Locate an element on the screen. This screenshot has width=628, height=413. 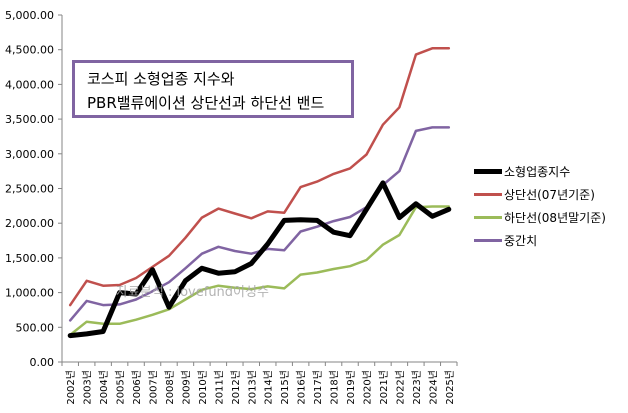
legend-item-small-cap-index: 소형업종지수 is located at coordinates (551, 171).